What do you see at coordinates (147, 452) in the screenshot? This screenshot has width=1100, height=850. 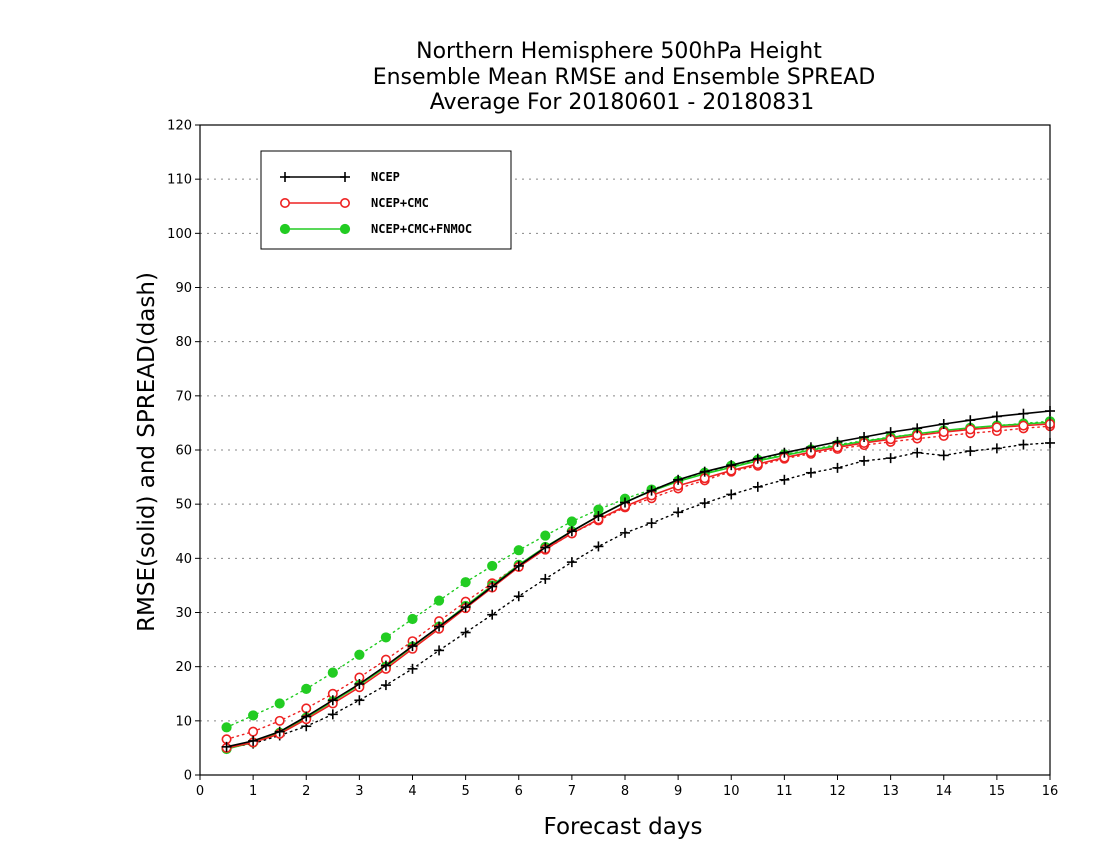 I see `y-axis-label: RMSE(solid) and SPREAD(dash)` at bounding box center [147, 452].